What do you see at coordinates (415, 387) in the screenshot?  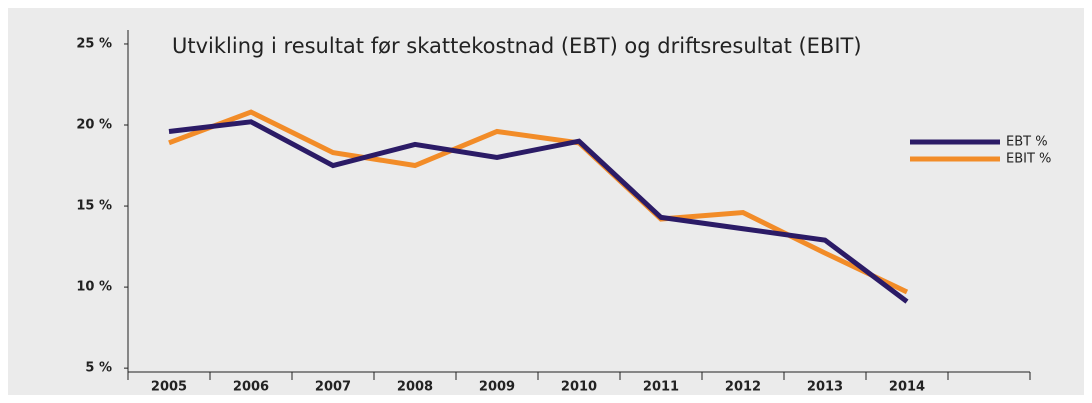 I see `x-tick-label: 2008` at bounding box center [415, 387].